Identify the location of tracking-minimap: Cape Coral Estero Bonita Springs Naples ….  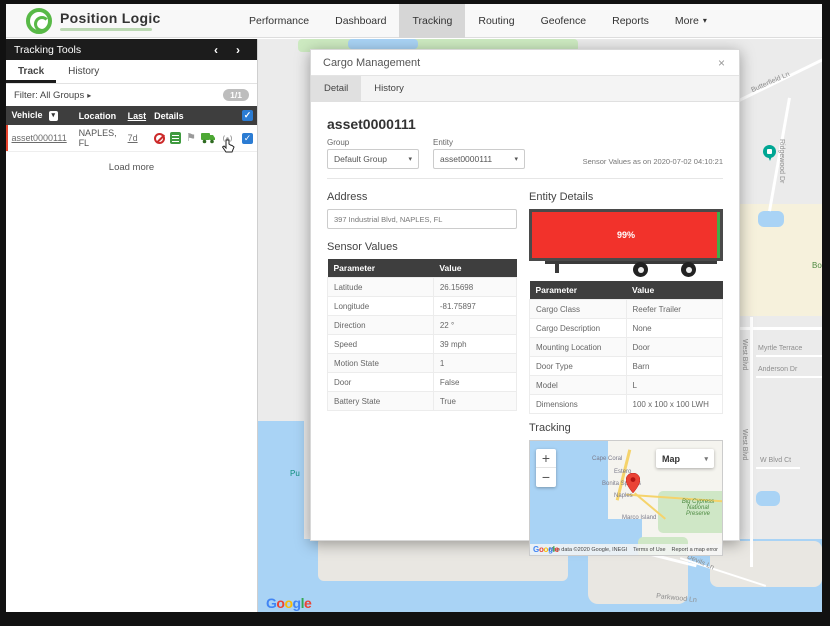
(626, 498).